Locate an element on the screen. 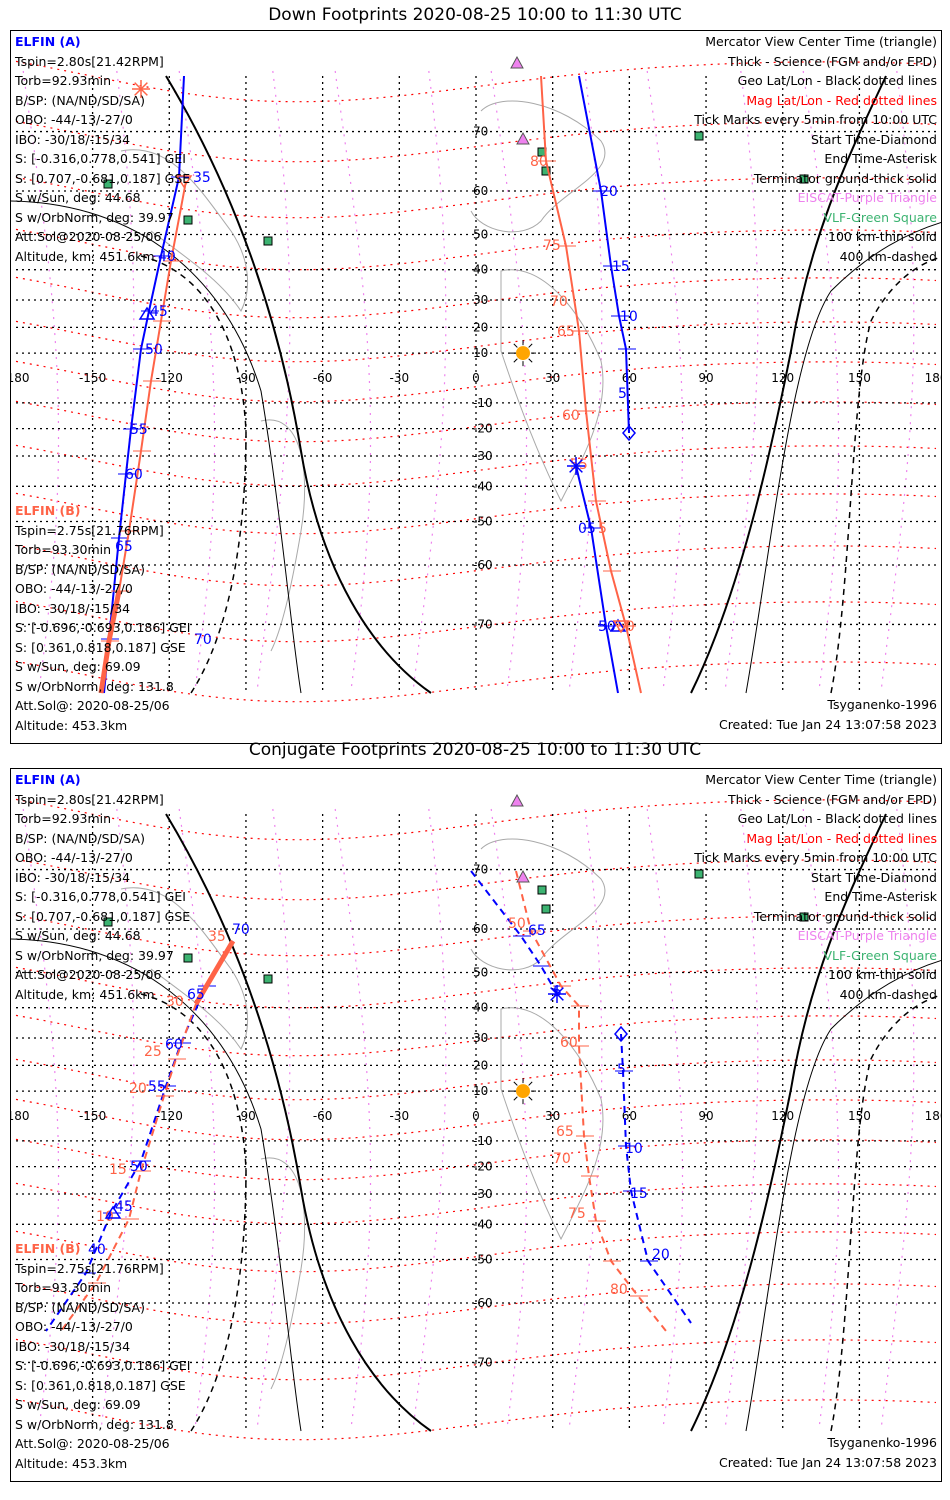  eiscat-triangle-icon is located at coordinates (523, 138).